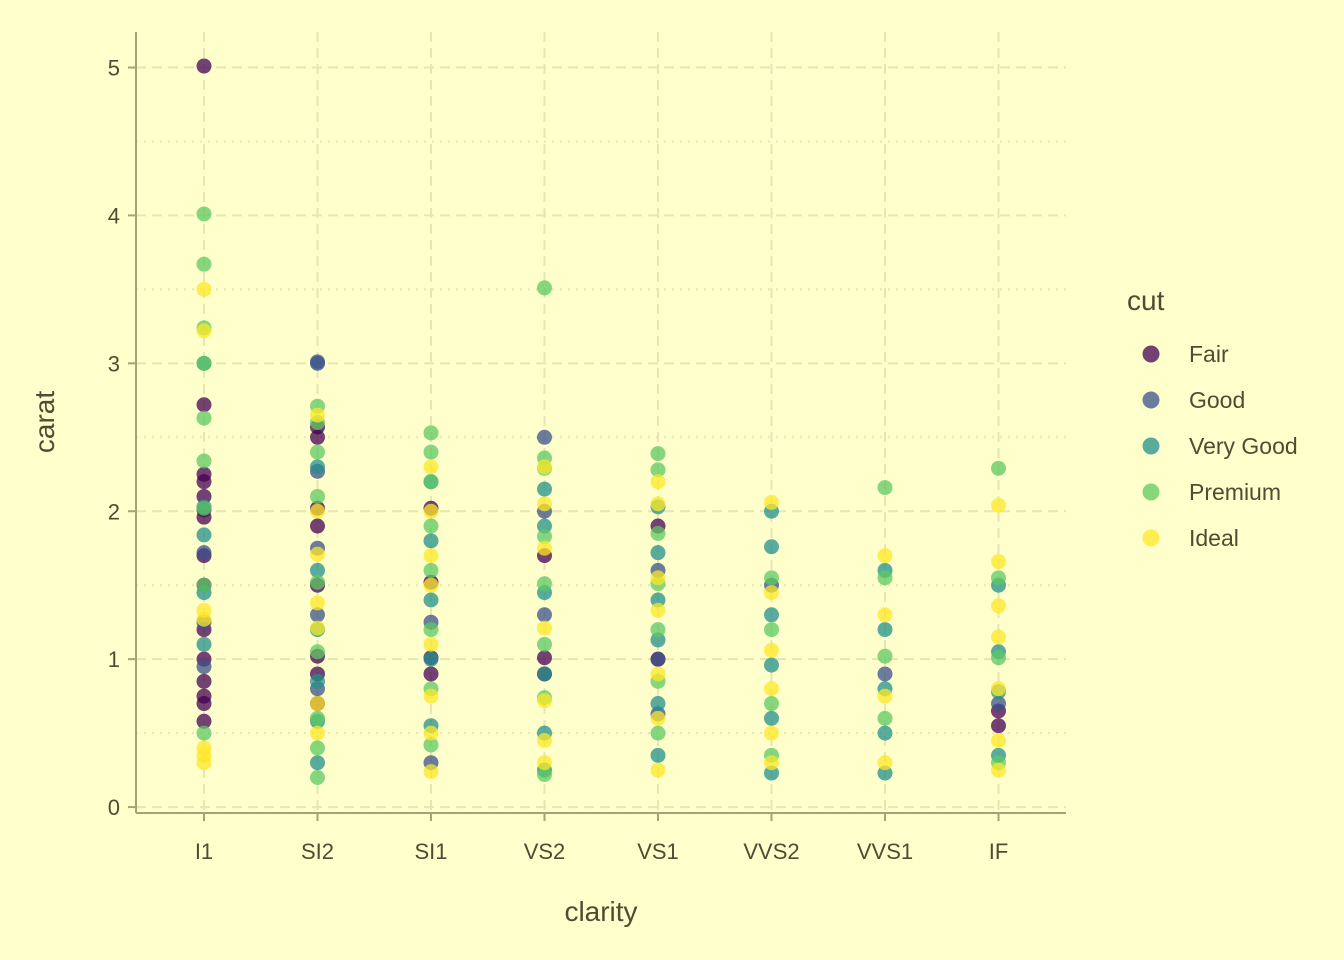  Describe the element at coordinates (658, 851) in the screenshot. I see `x-tick-label: VS1` at that location.